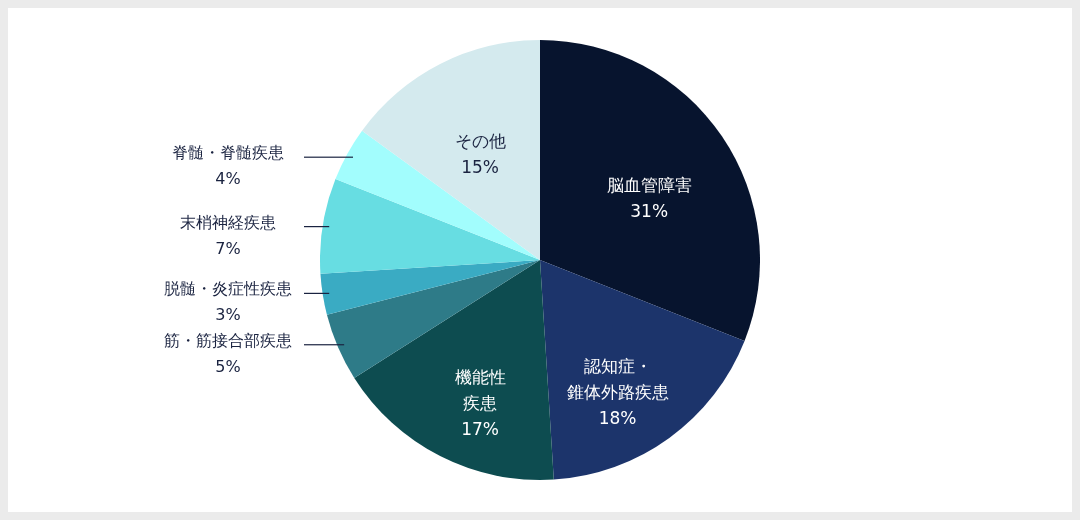  Describe the element at coordinates (617, 417) in the screenshot. I see `data-label: 18%` at that location.